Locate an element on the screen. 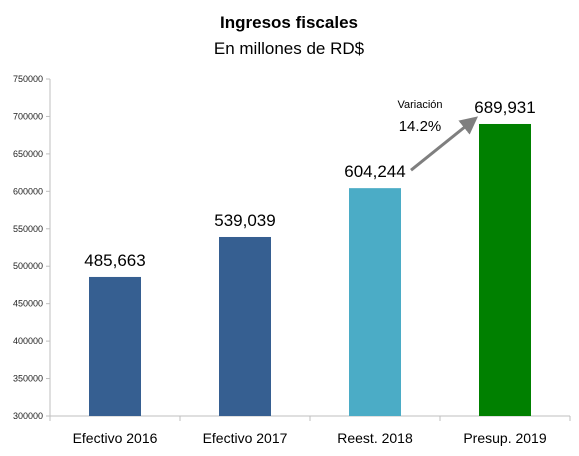 This screenshot has height=456, width=579. y-tick-label: 300000 is located at coordinates (28, 416).